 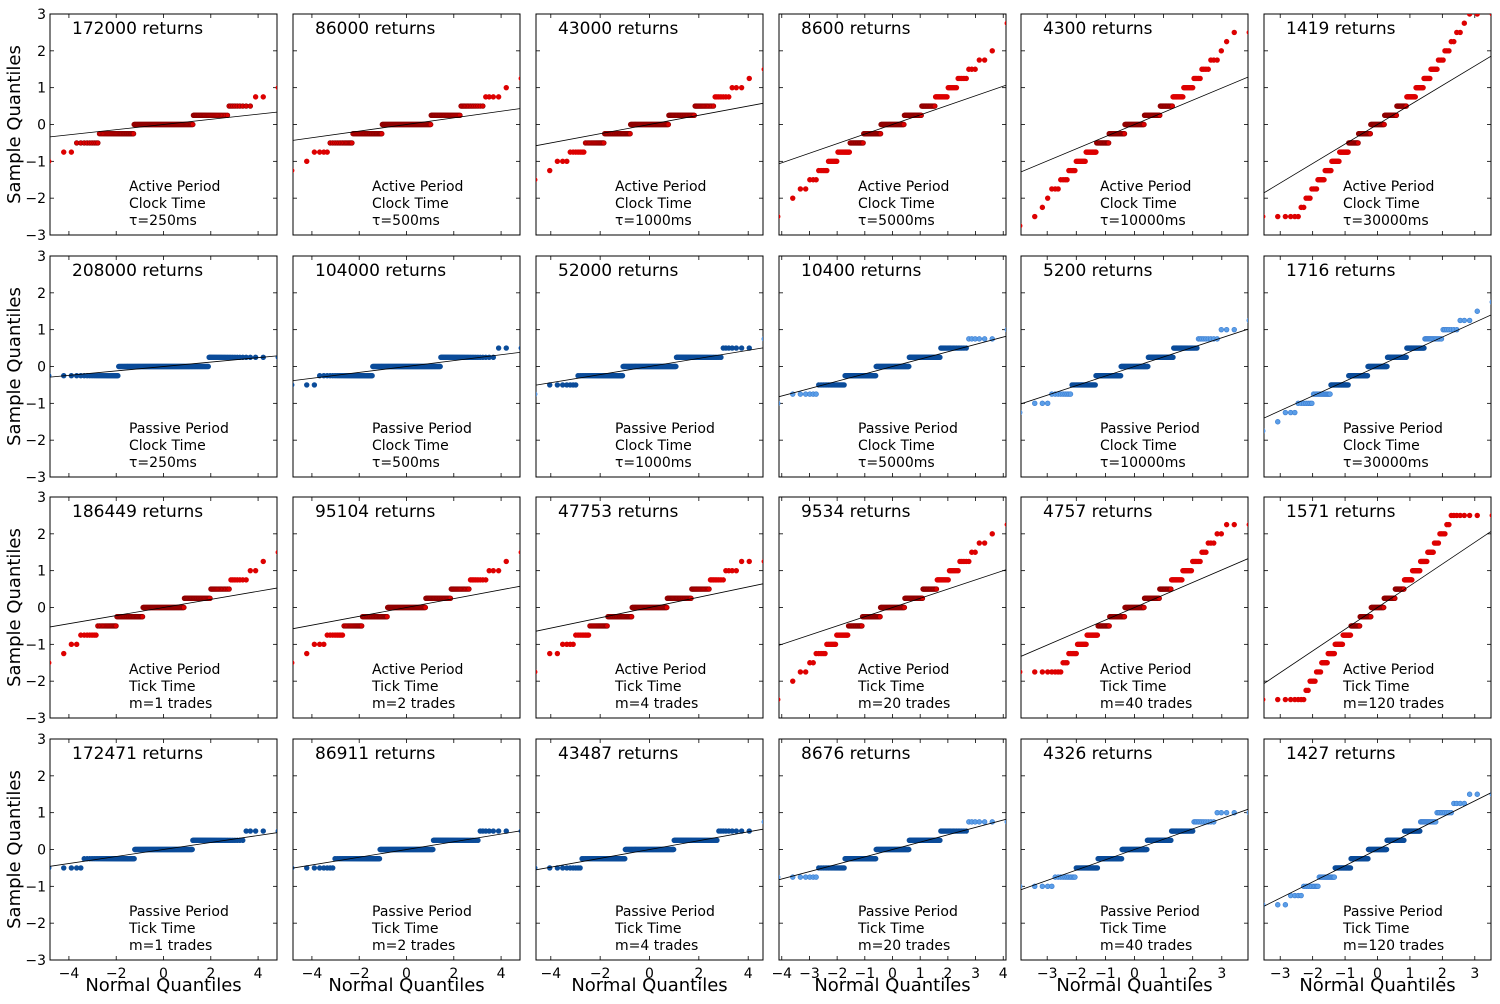 I want to click on y-tick-label: −3, so click(x=35, y=236).